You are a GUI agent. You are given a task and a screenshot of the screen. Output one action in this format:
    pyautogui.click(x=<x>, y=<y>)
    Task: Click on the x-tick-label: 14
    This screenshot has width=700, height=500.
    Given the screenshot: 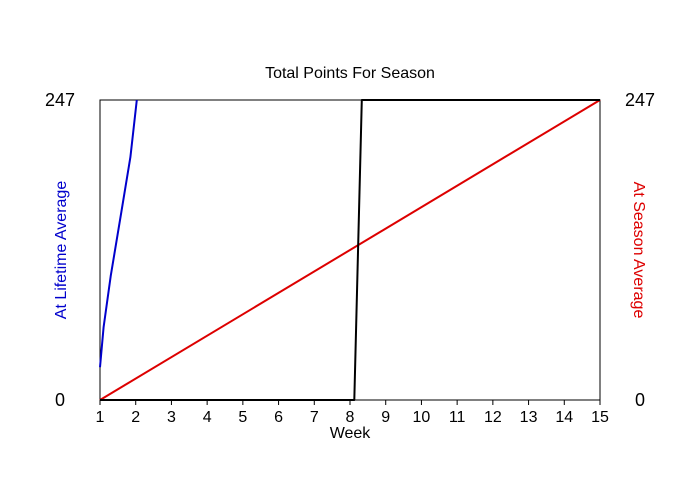 What is the action you would take?
    pyautogui.click(x=564, y=417)
    